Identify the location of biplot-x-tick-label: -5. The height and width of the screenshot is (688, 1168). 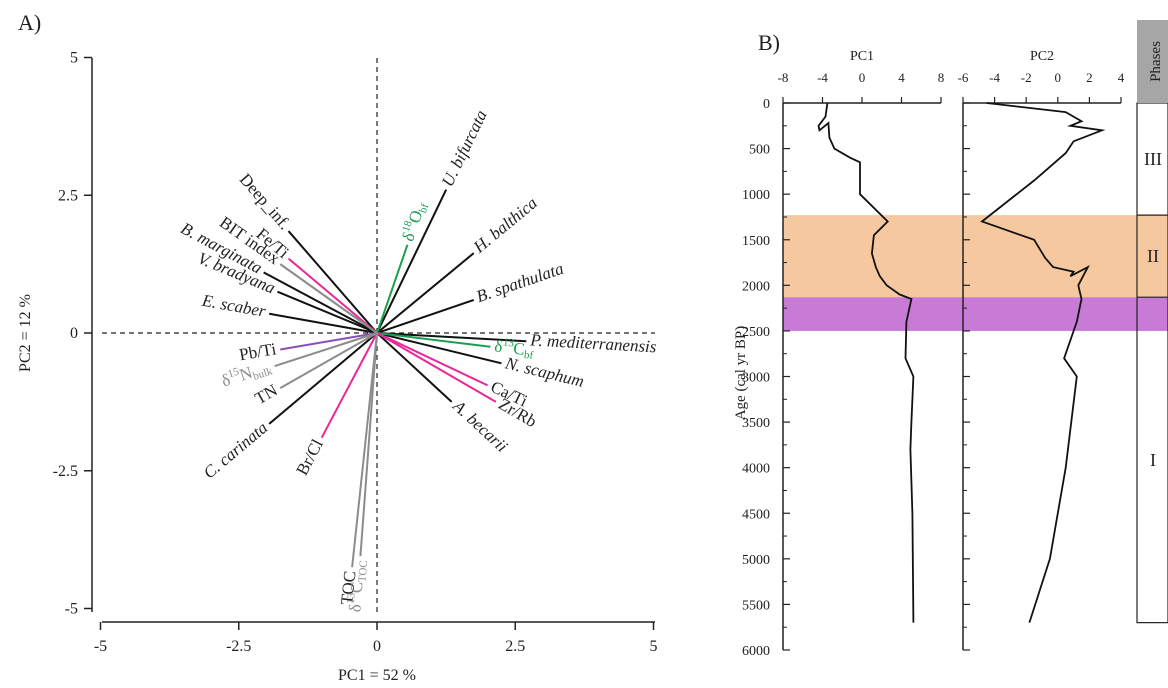
(100, 646).